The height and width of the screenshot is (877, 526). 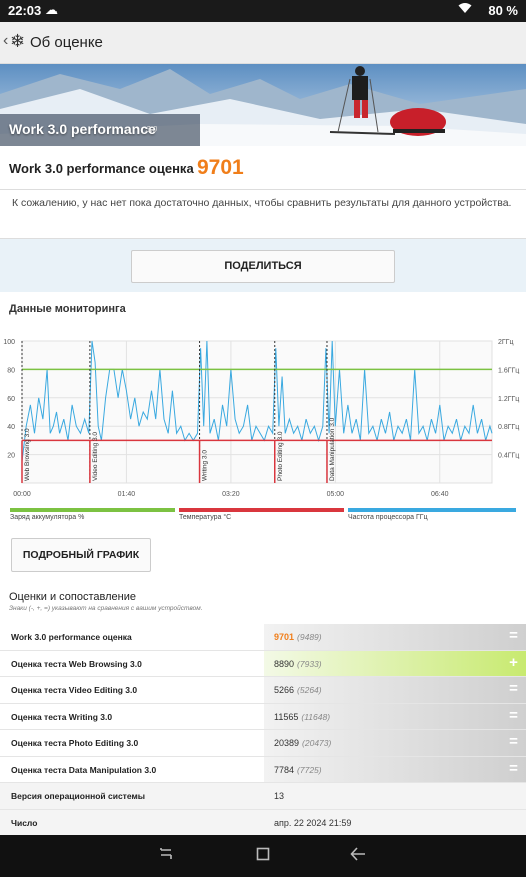 I want to click on legend-battery: Заряд аккумулятора %, so click(x=92, y=514).